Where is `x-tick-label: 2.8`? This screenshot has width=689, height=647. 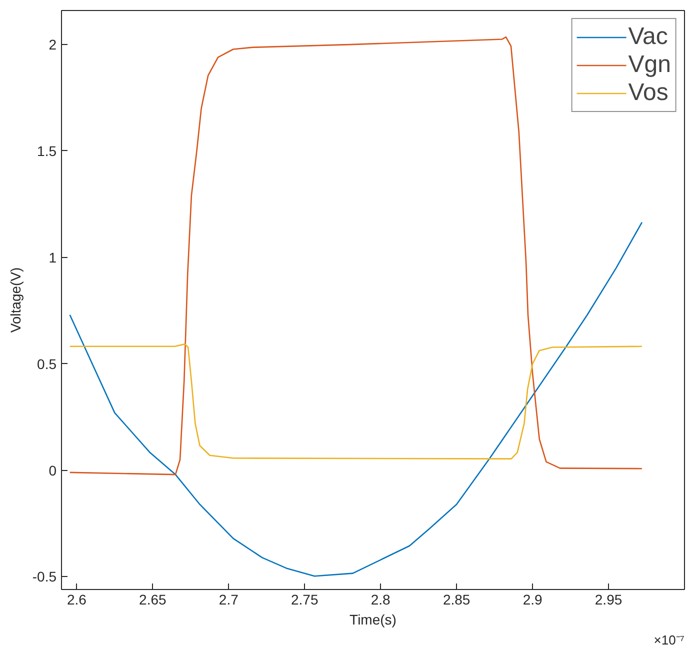 x-tick-label: 2.8 is located at coordinates (380, 600).